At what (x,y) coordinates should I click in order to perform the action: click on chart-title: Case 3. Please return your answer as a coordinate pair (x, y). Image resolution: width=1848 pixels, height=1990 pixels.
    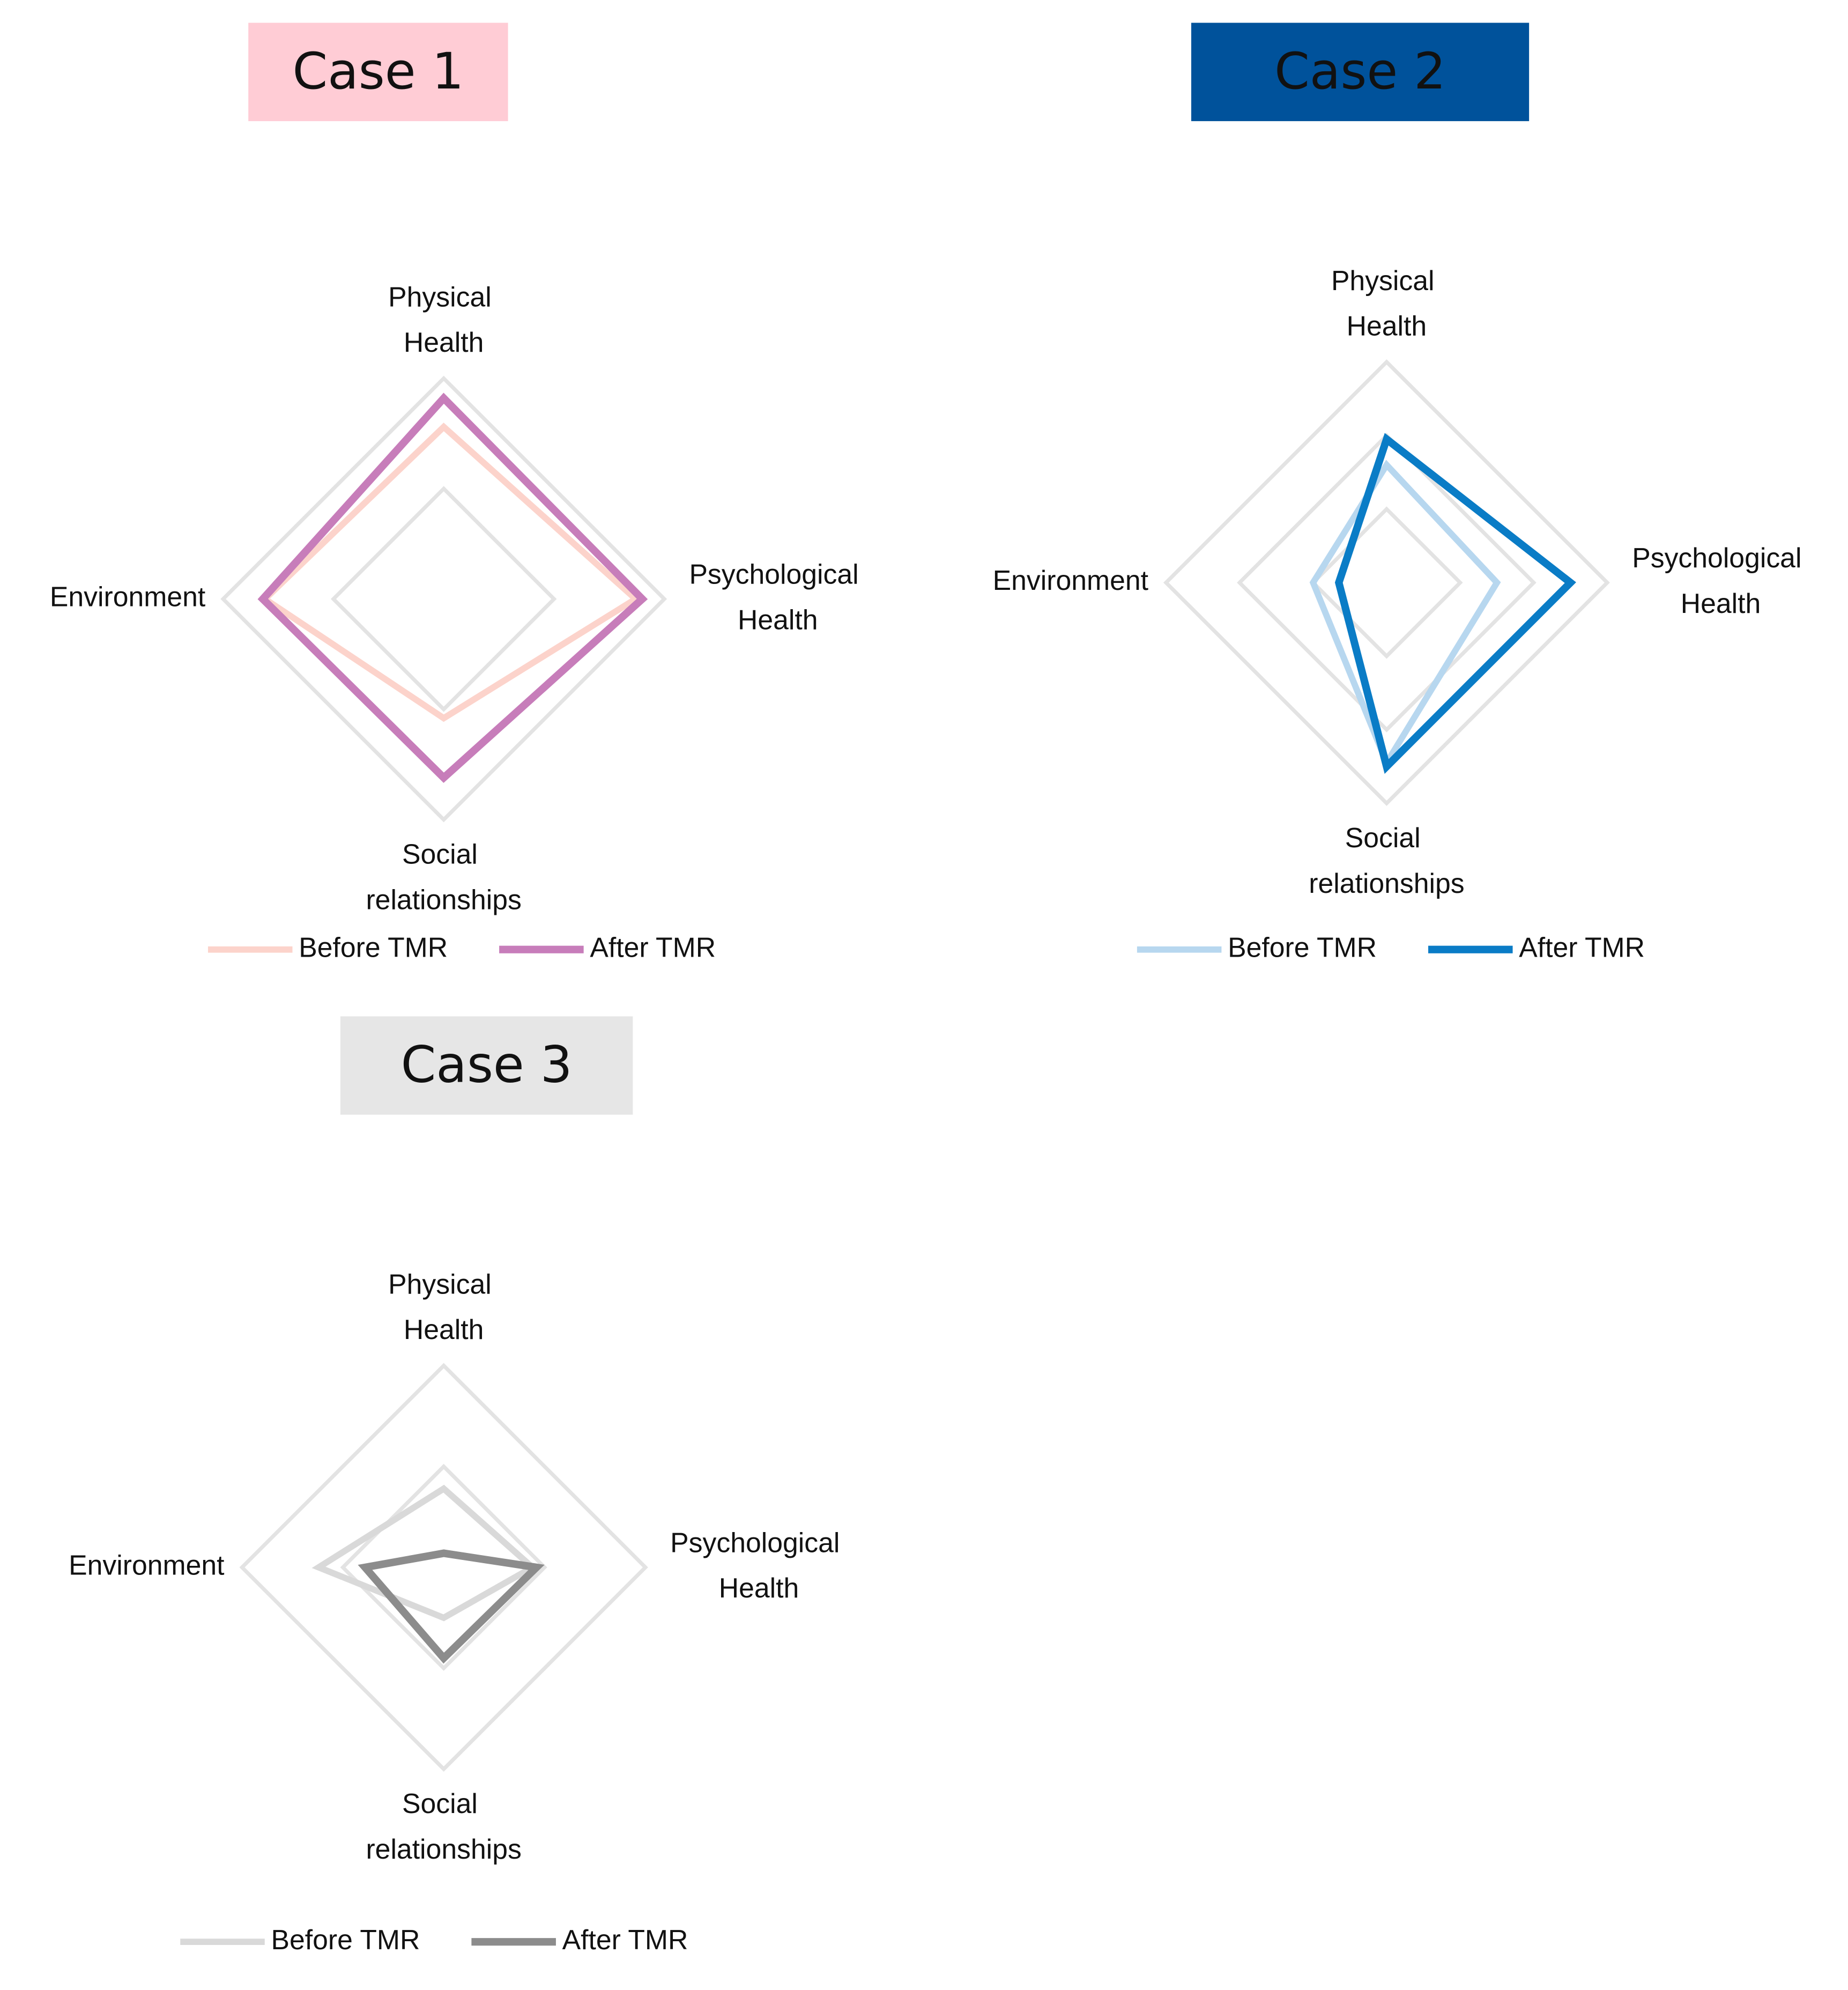
    Looking at the image, I should click on (487, 1065).